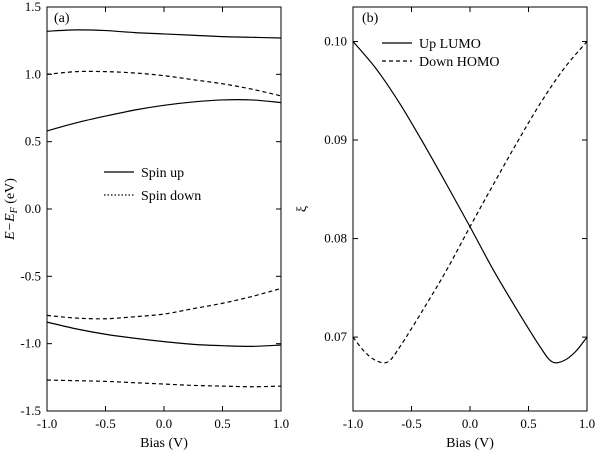 This screenshot has width=598, height=454. What do you see at coordinates (164, 34) in the screenshot?
I see `panel-a-series-level-1-solid` at bounding box center [164, 34].